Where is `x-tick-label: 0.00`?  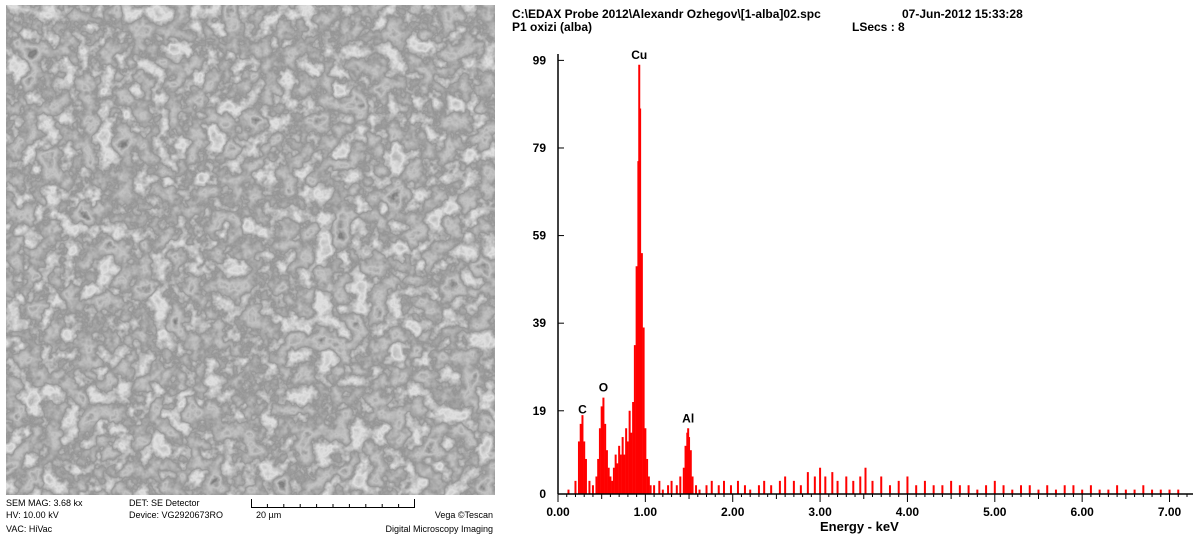
x-tick-label: 0.00 is located at coordinates (558, 512).